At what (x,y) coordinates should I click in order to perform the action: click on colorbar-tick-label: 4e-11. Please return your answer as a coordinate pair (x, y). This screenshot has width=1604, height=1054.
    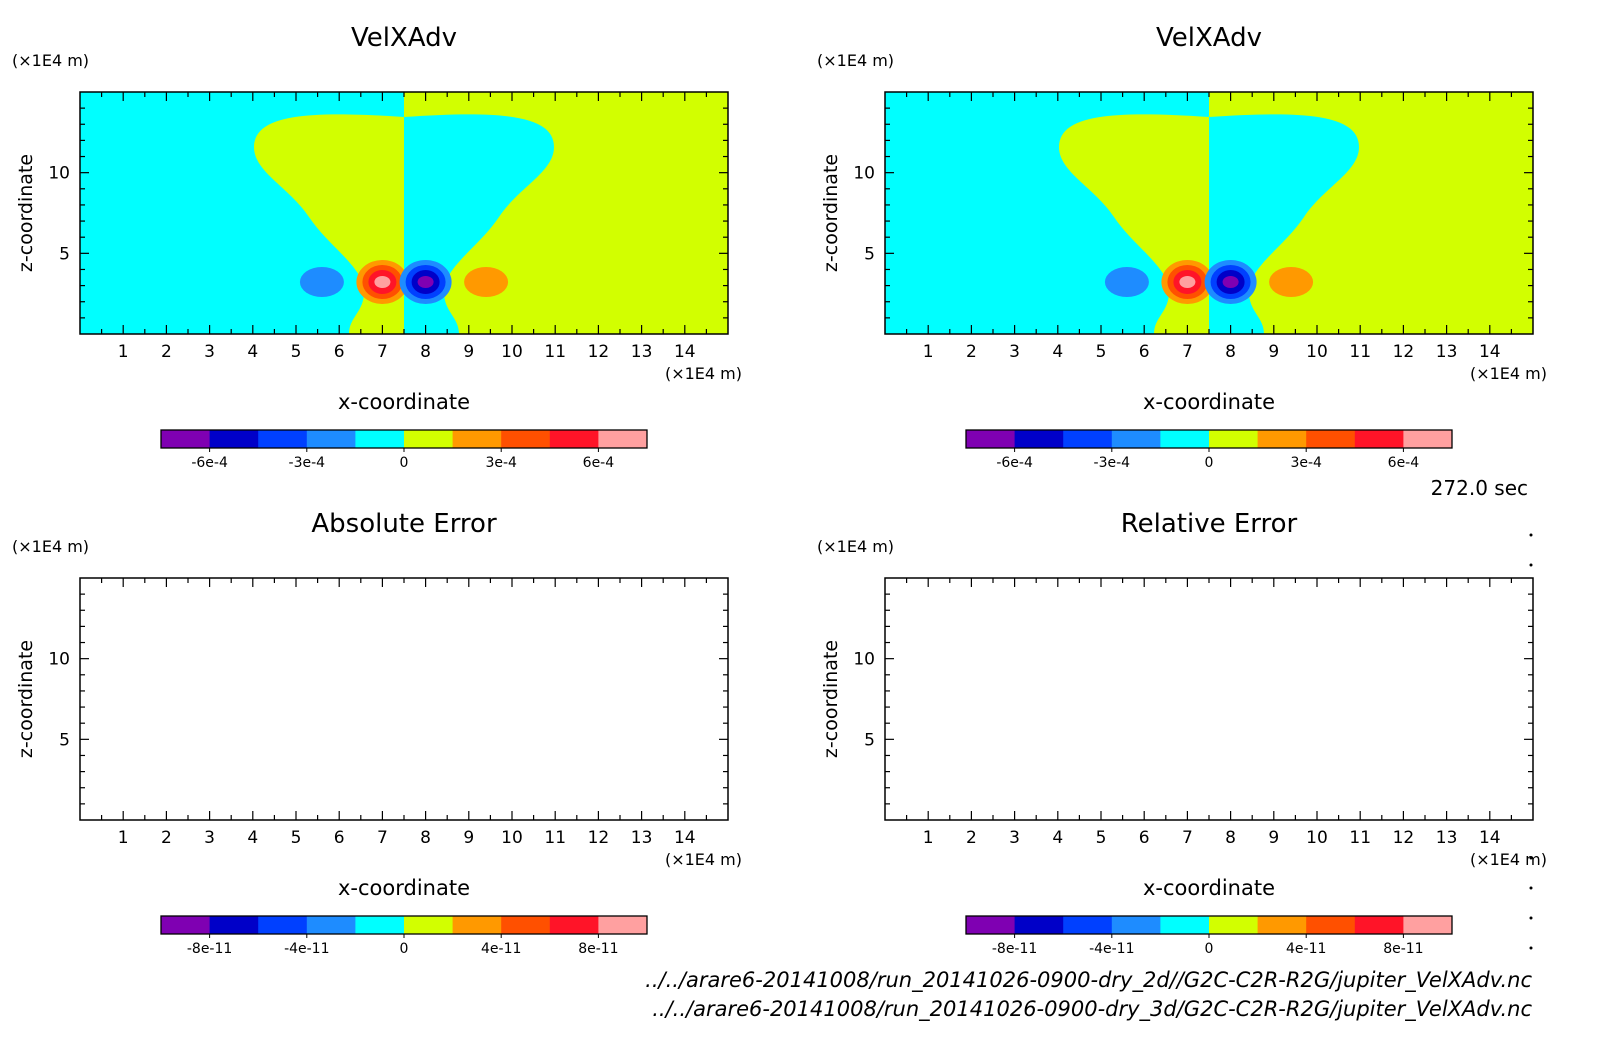
    Looking at the image, I should click on (1306, 949).